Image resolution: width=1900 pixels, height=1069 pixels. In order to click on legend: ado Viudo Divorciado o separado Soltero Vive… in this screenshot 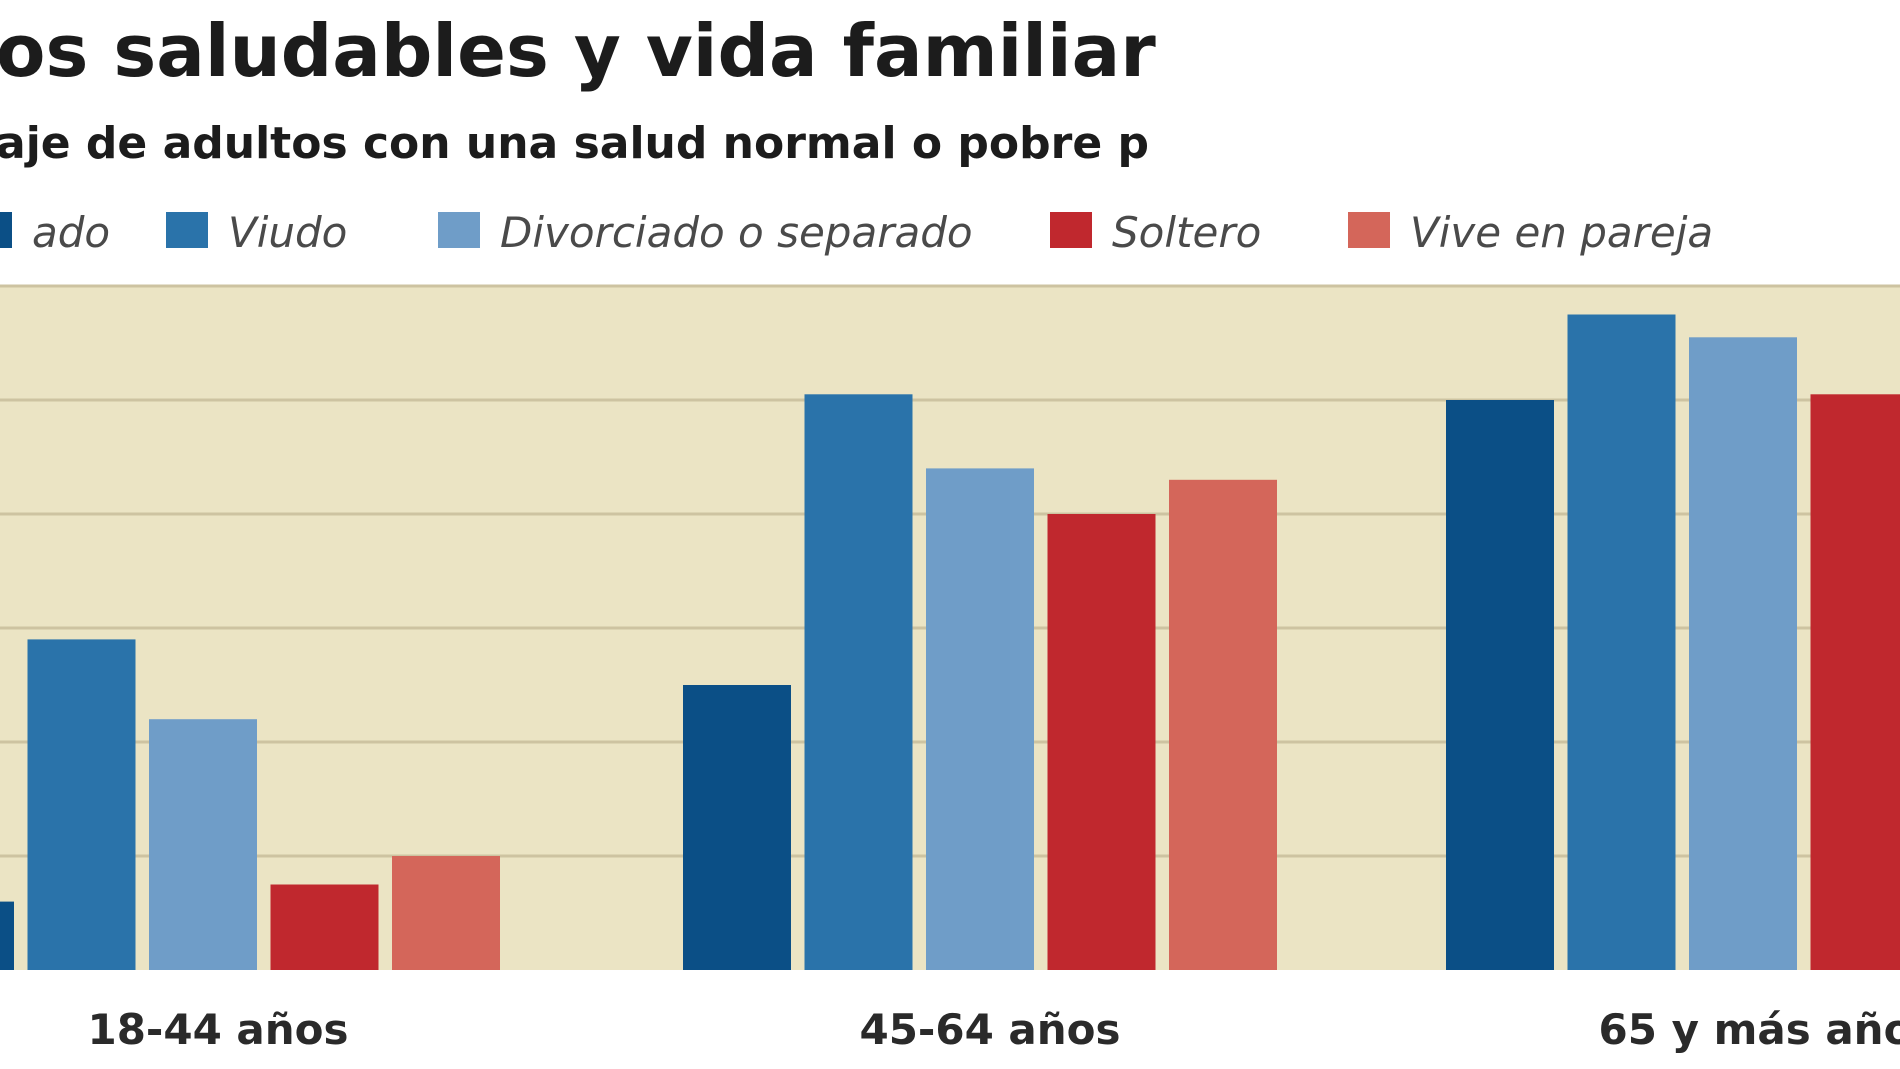, I will do `click(856, 232)`.